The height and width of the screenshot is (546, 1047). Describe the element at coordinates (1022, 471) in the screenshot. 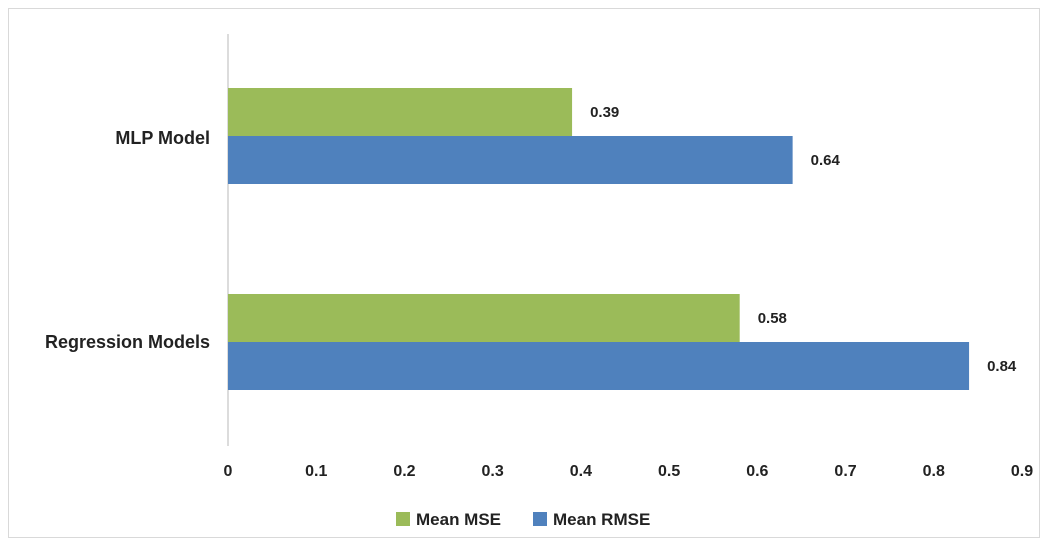

I see `x-tick-label: 0.9` at that location.